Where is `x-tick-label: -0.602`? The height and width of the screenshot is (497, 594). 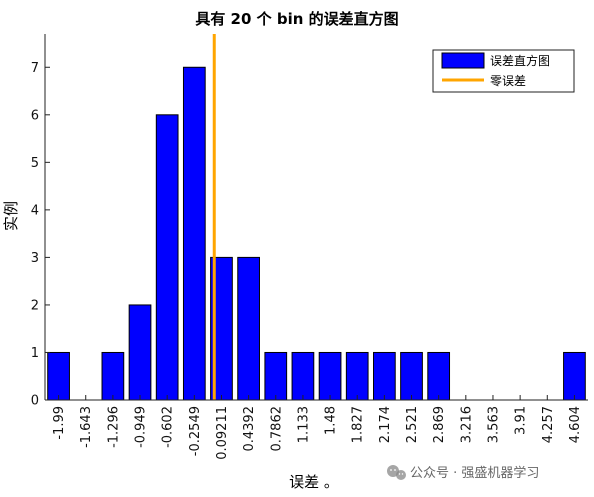 x-tick-label: -0.602 is located at coordinates (168, 427).